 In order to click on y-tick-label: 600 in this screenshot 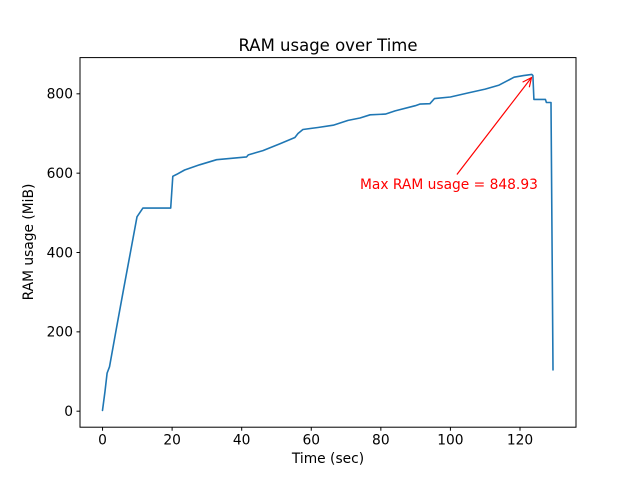, I will do `click(60, 174)`.